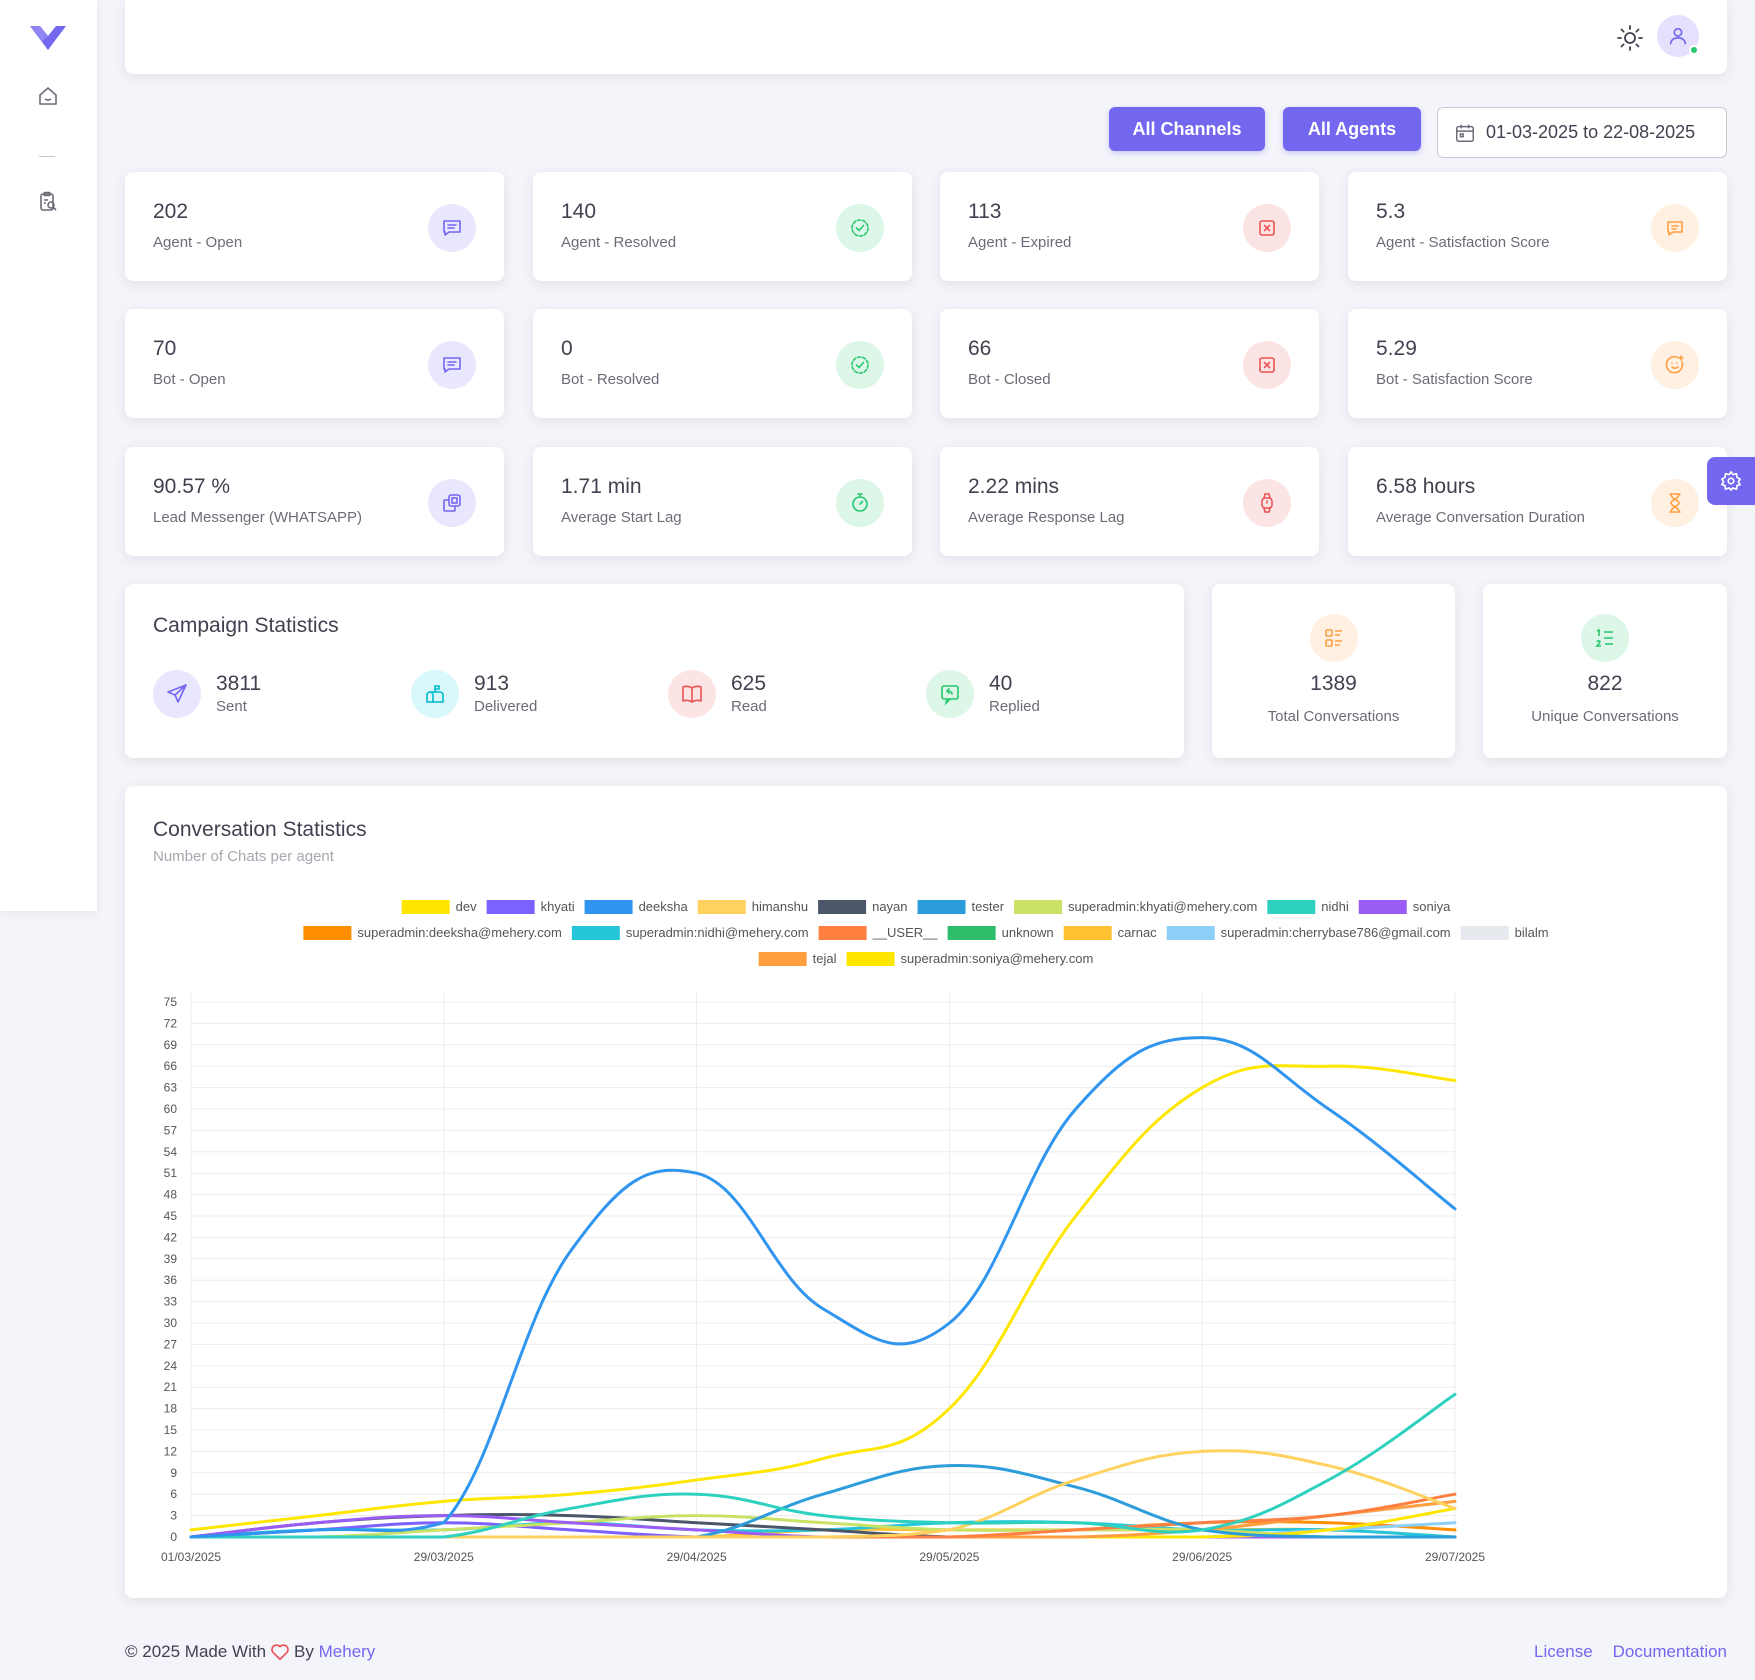 This screenshot has height=1680, width=1755. I want to click on legend-label: __USER__, so click(905, 932).